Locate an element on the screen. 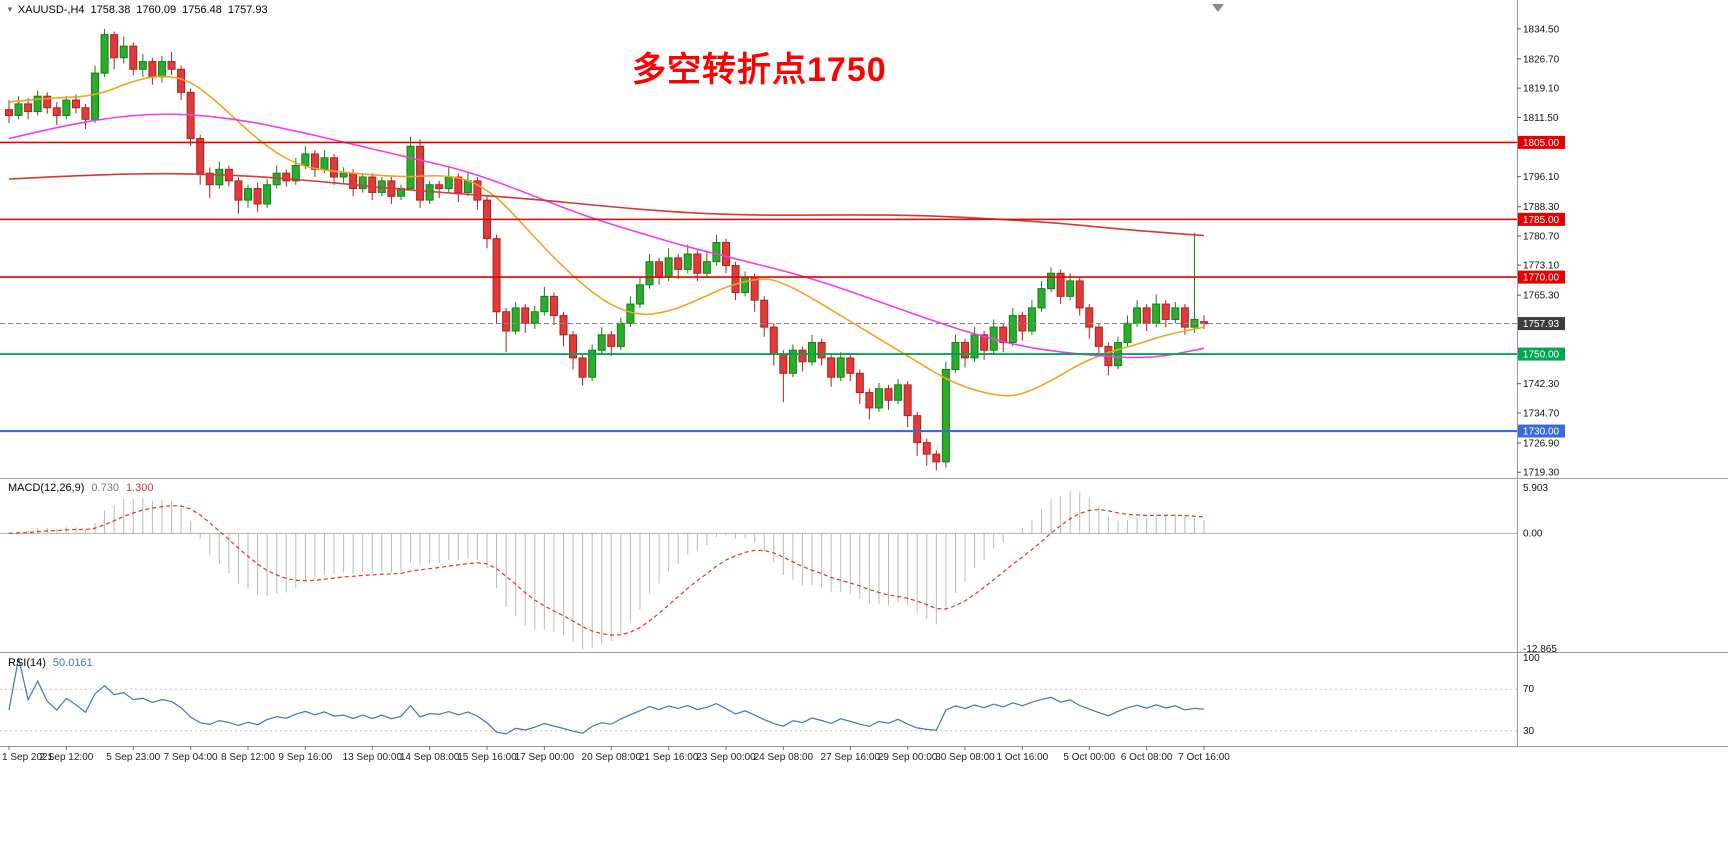 The image size is (1728, 842). time-label: 8 Sep 12:00 is located at coordinates (248, 757).